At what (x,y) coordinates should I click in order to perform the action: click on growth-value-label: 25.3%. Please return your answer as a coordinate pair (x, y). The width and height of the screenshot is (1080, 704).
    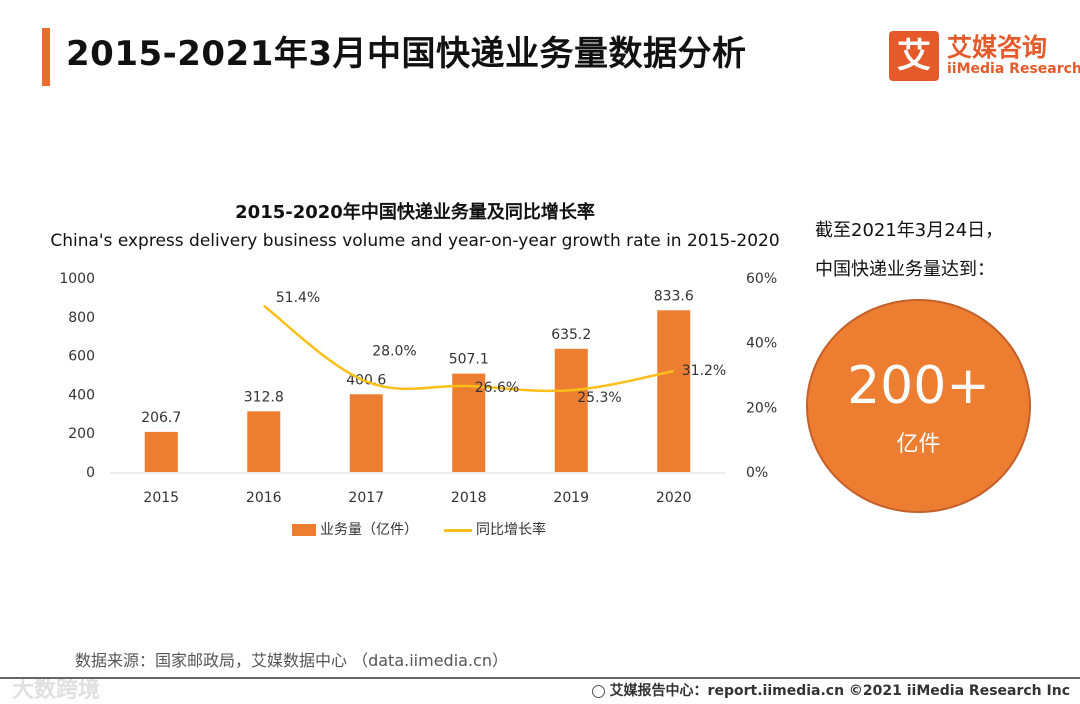
    Looking at the image, I should click on (599, 398).